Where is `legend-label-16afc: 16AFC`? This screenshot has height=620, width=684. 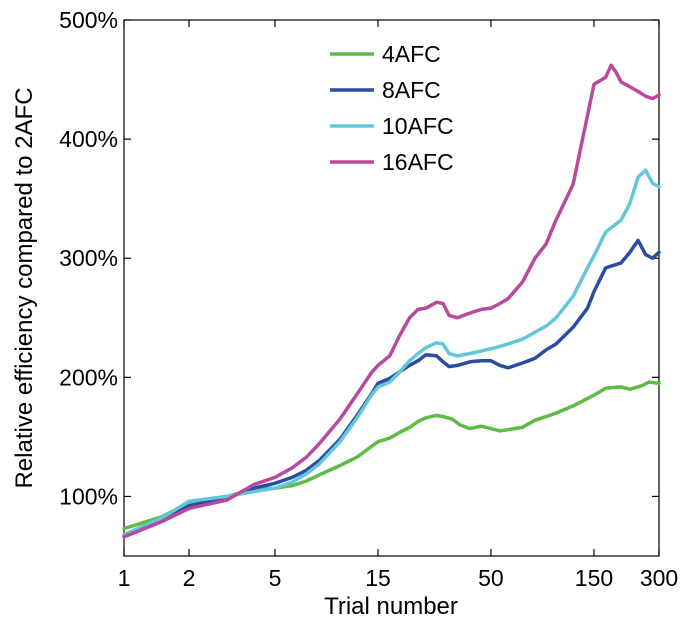 legend-label-16afc: 16AFC is located at coordinates (418, 162).